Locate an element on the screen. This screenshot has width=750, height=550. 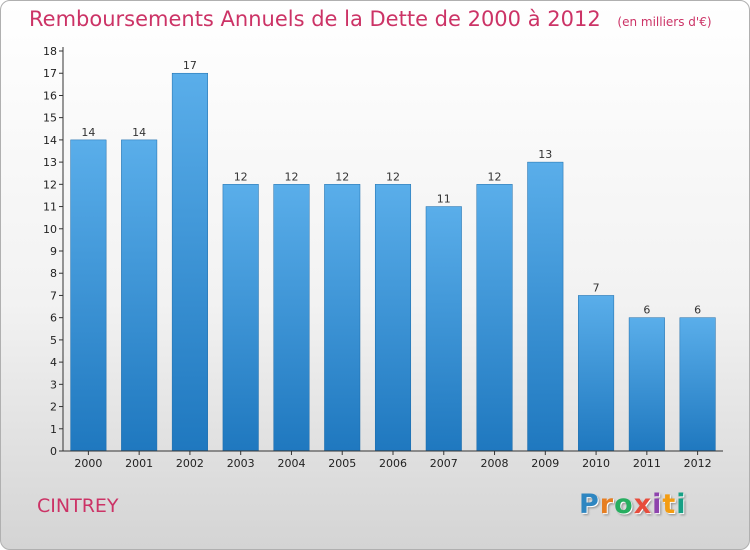
x-tick-label: 2012 is located at coordinates (698, 463).